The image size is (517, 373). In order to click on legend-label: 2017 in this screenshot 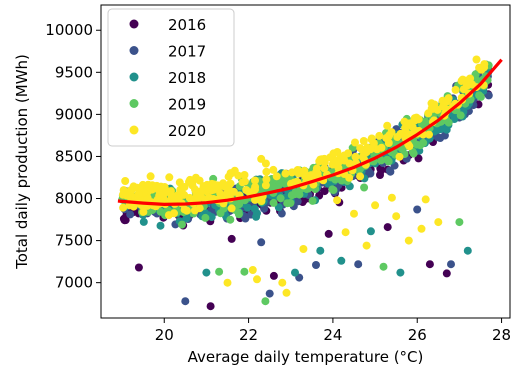, I will do `click(187, 52)`.